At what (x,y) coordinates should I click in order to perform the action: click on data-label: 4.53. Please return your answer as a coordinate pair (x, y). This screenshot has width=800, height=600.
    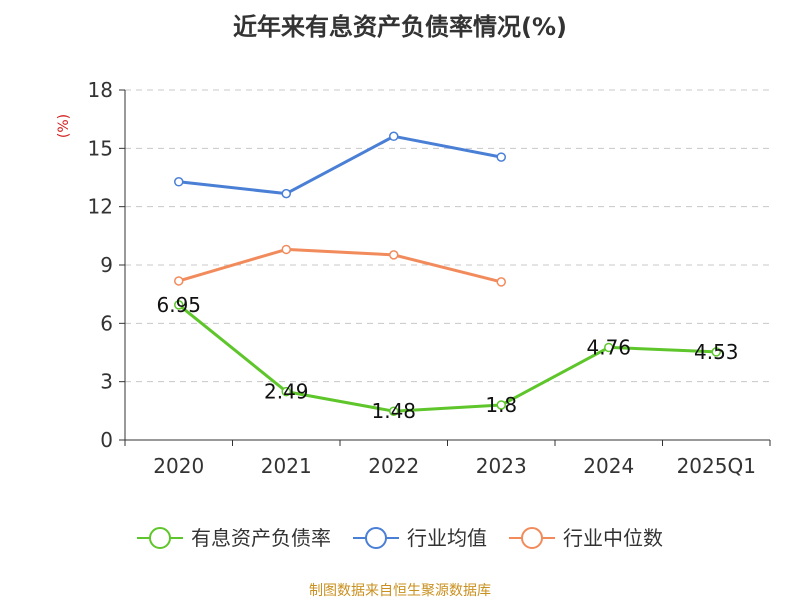
    Looking at the image, I should click on (716, 352).